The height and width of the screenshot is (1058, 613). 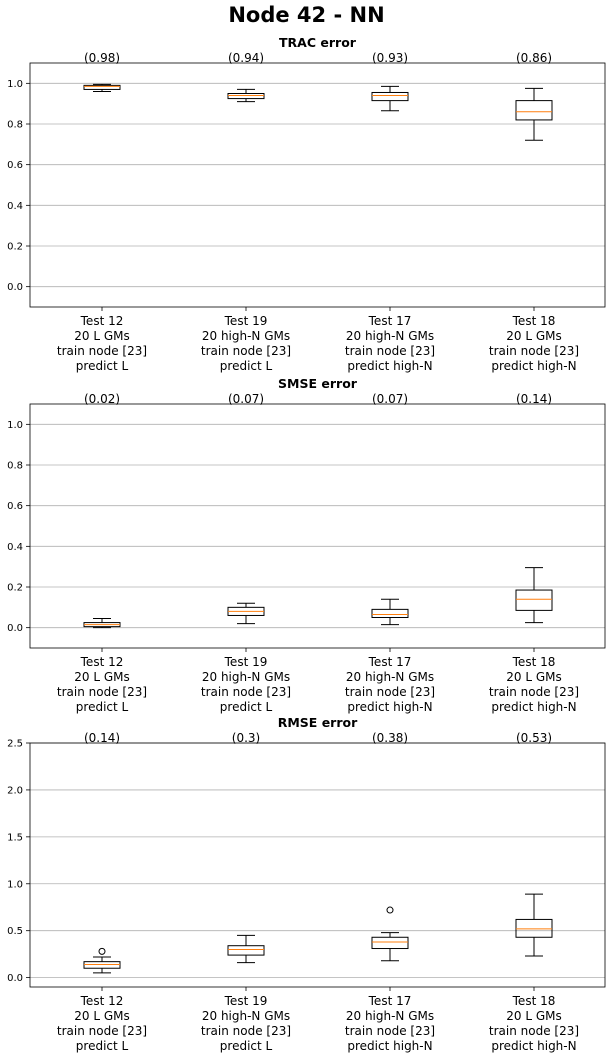 What do you see at coordinates (390, 738) in the screenshot?
I see `median-annotation: (0.38)` at bounding box center [390, 738].